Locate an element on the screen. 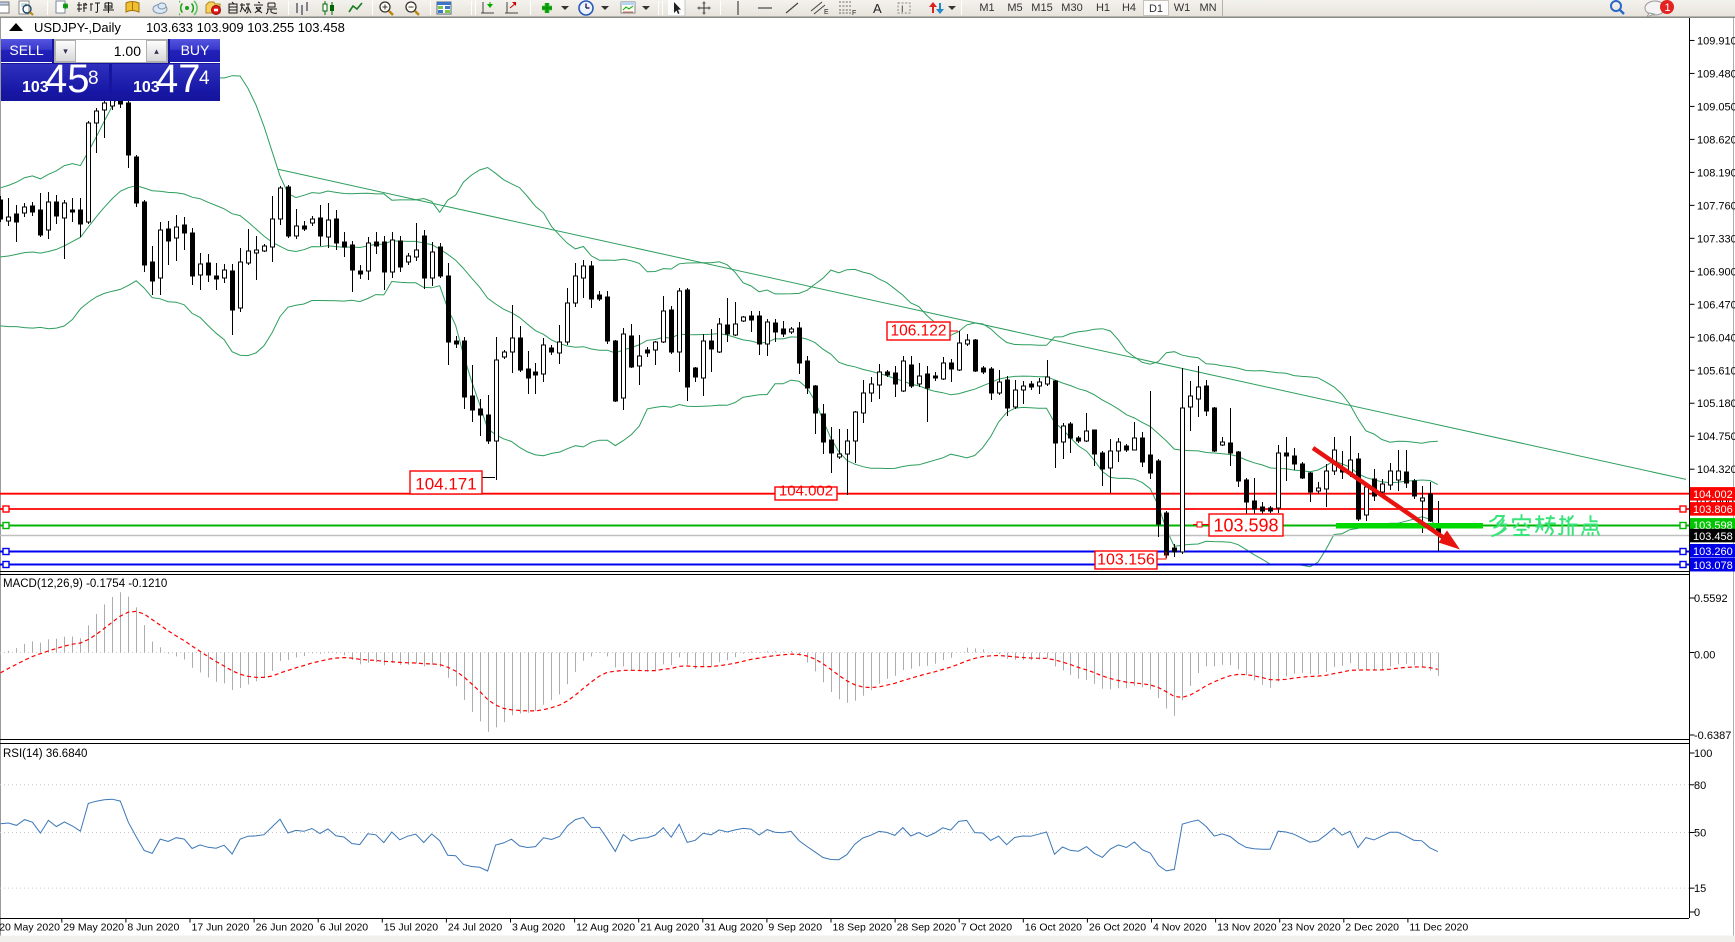 This screenshot has width=1735, height=942. svg-text: 23 Nov 2020 is located at coordinates (1311, 928).